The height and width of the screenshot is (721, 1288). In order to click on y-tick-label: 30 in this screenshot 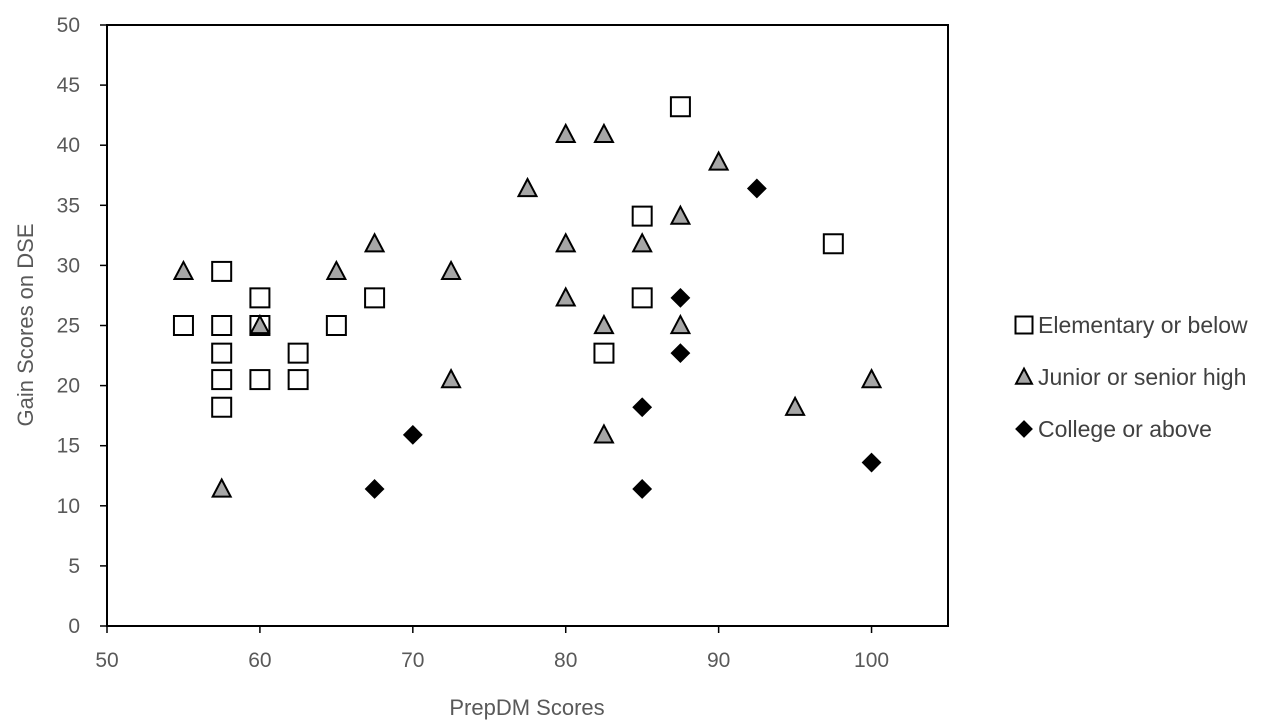, I will do `click(68, 265)`.